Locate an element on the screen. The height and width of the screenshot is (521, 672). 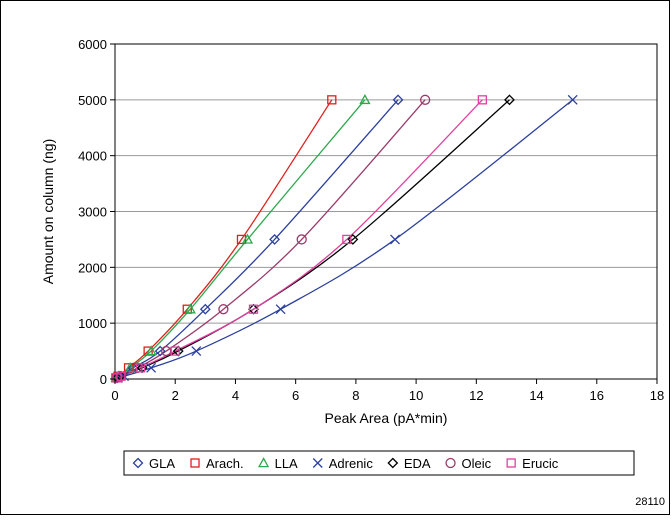
y-axis-ticks: 0 1000 2000 3000 4000 5000 6000 is located at coordinates (96, 212).